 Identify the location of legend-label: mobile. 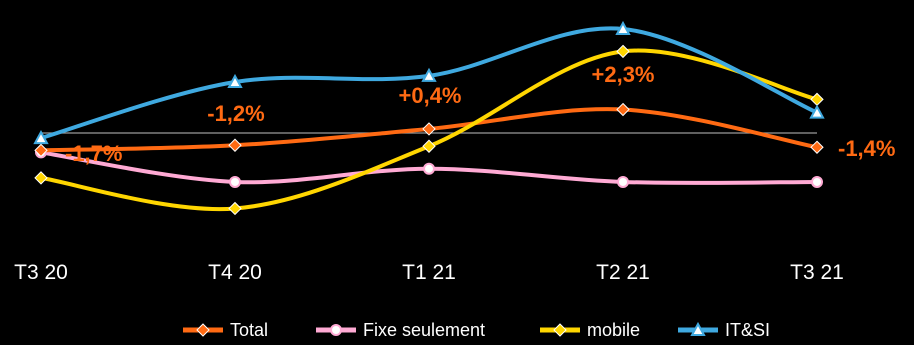
(613, 330).